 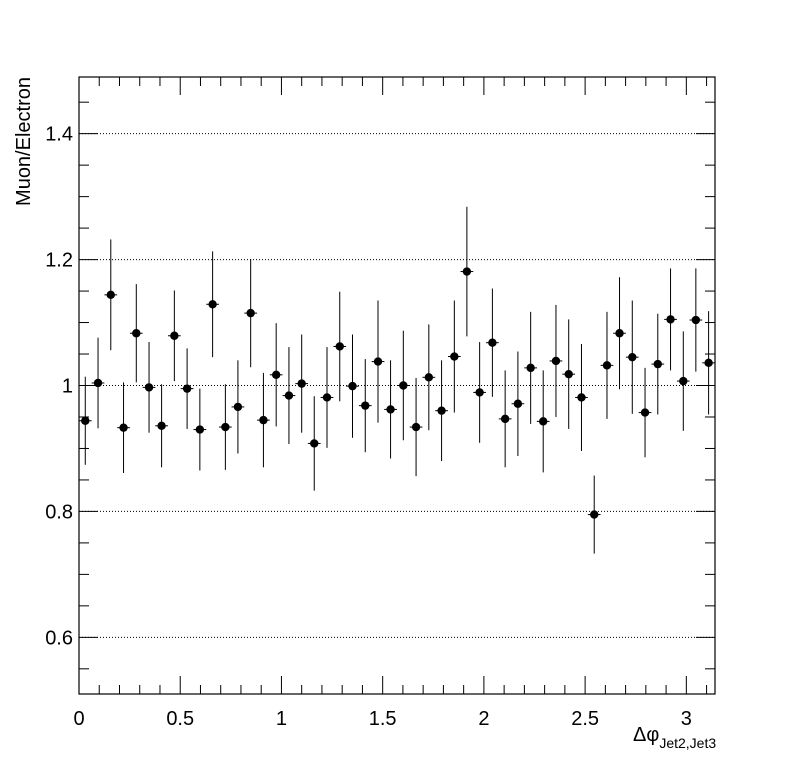 I want to click on x-tick-label: 0, so click(x=78, y=719).